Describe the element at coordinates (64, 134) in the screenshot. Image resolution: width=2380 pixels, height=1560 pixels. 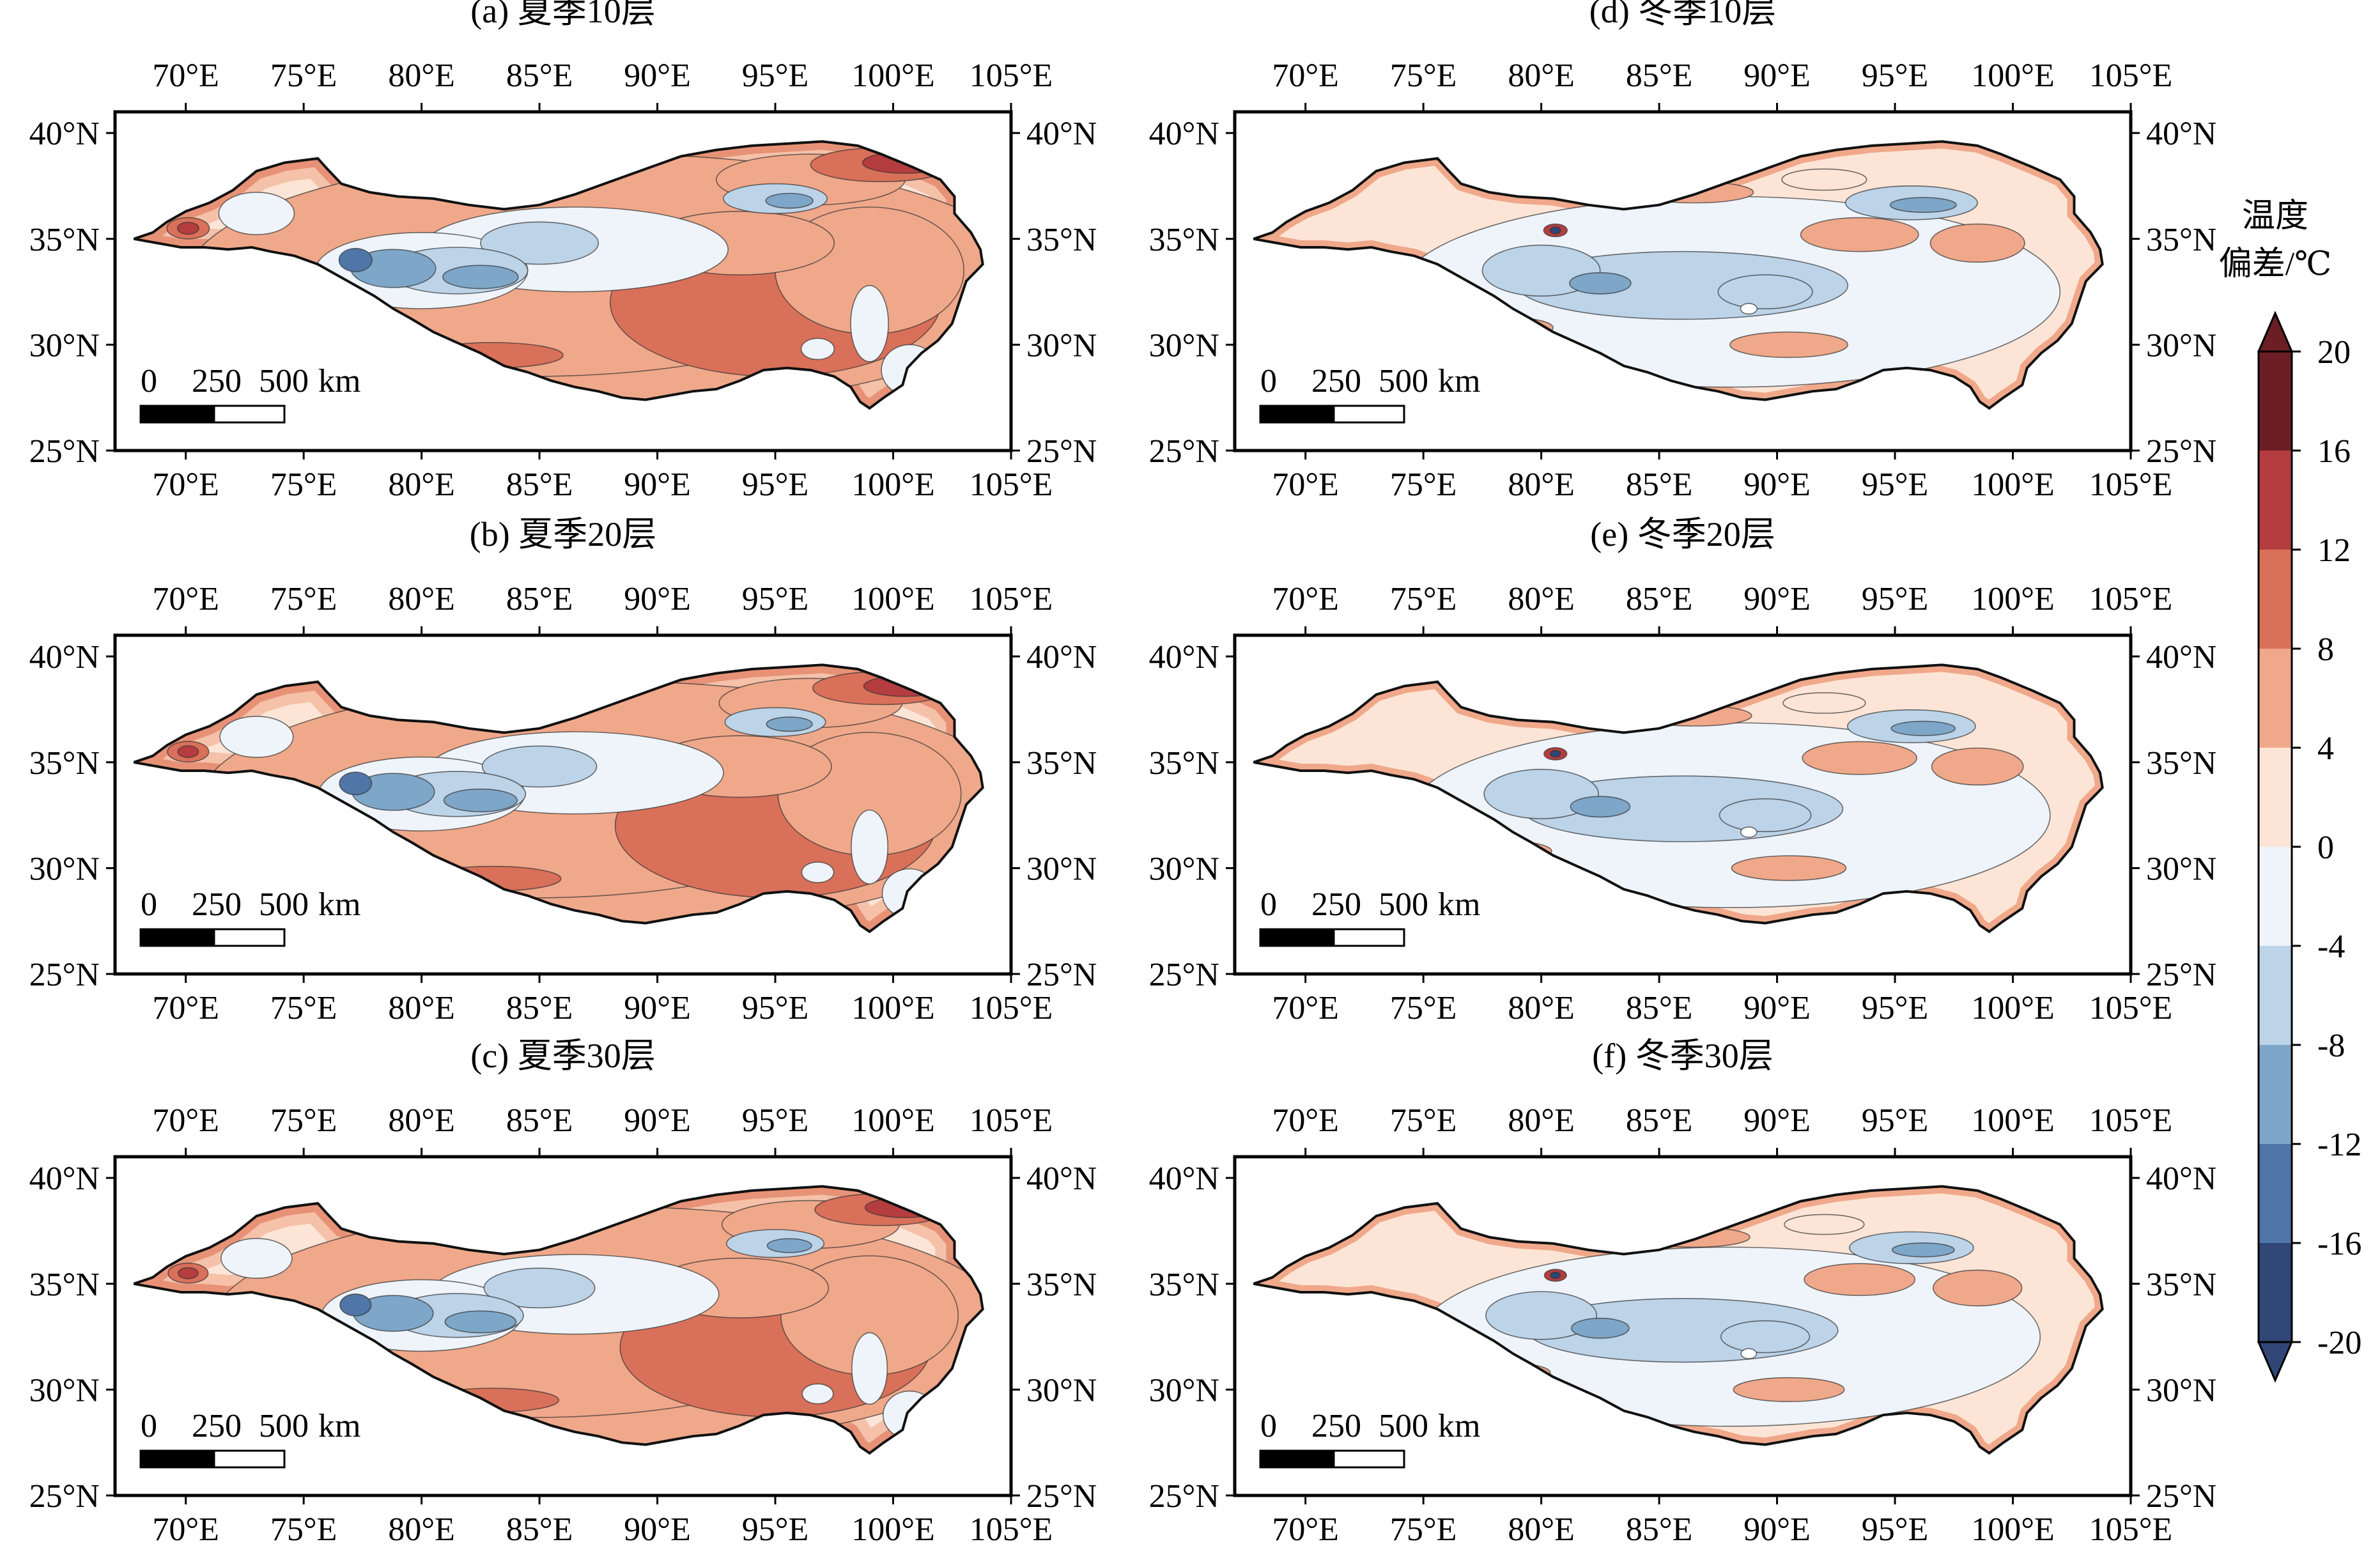
I see `lat-tick-label-left: 40°N` at that location.